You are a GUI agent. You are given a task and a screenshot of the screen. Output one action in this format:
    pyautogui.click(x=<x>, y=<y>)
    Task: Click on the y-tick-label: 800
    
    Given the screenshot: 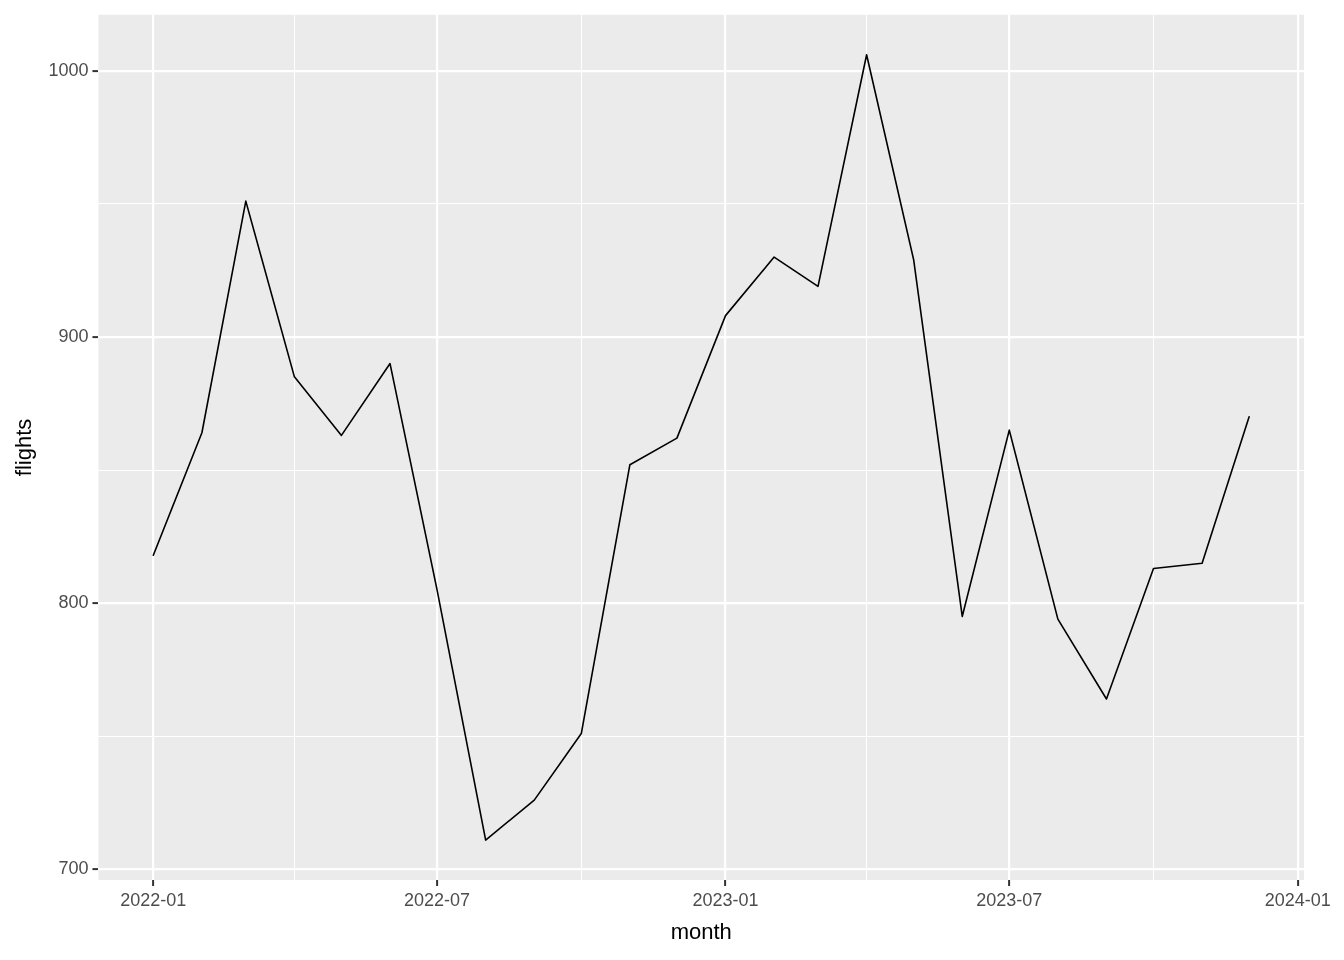 What is the action you would take?
    pyautogui.click(x=73, y=602)
    